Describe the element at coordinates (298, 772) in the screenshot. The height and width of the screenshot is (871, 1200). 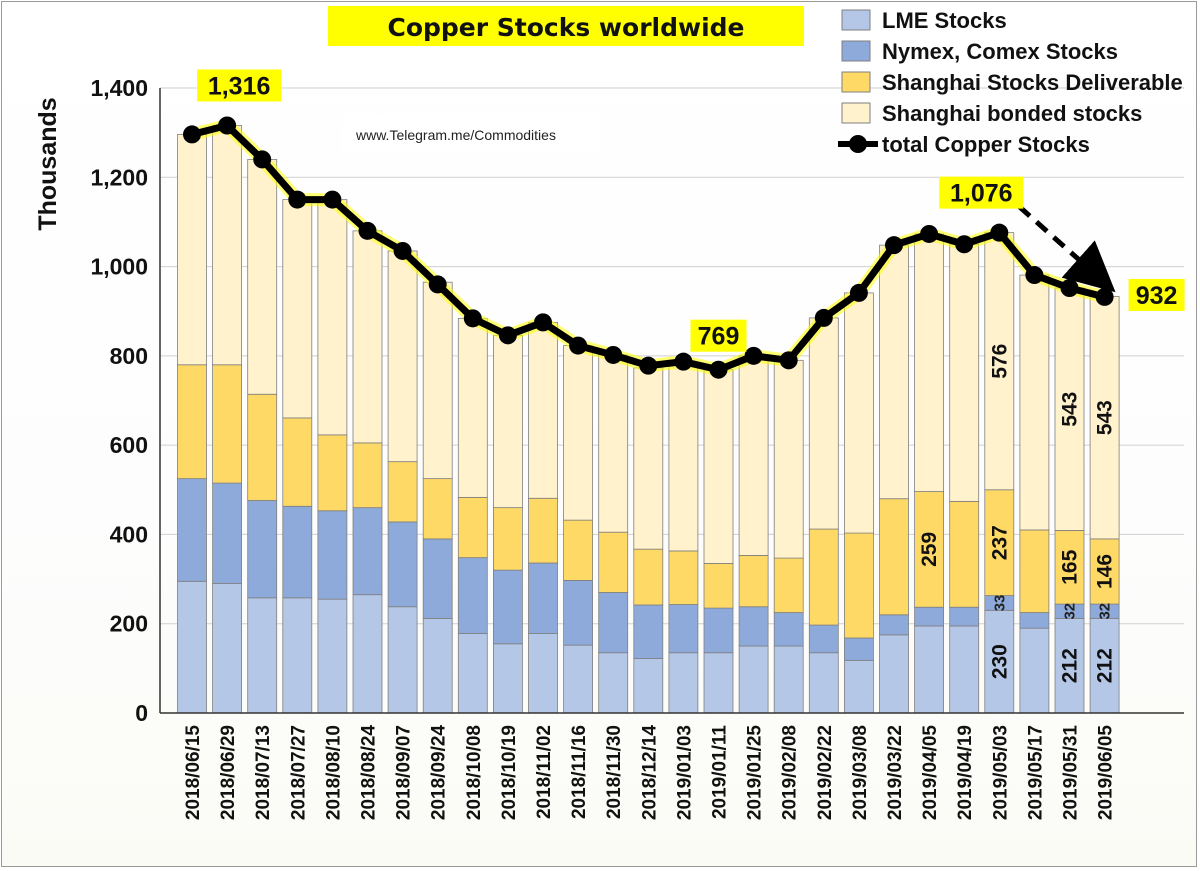
I see `x-tick-label: 2018/07/27` at that location.